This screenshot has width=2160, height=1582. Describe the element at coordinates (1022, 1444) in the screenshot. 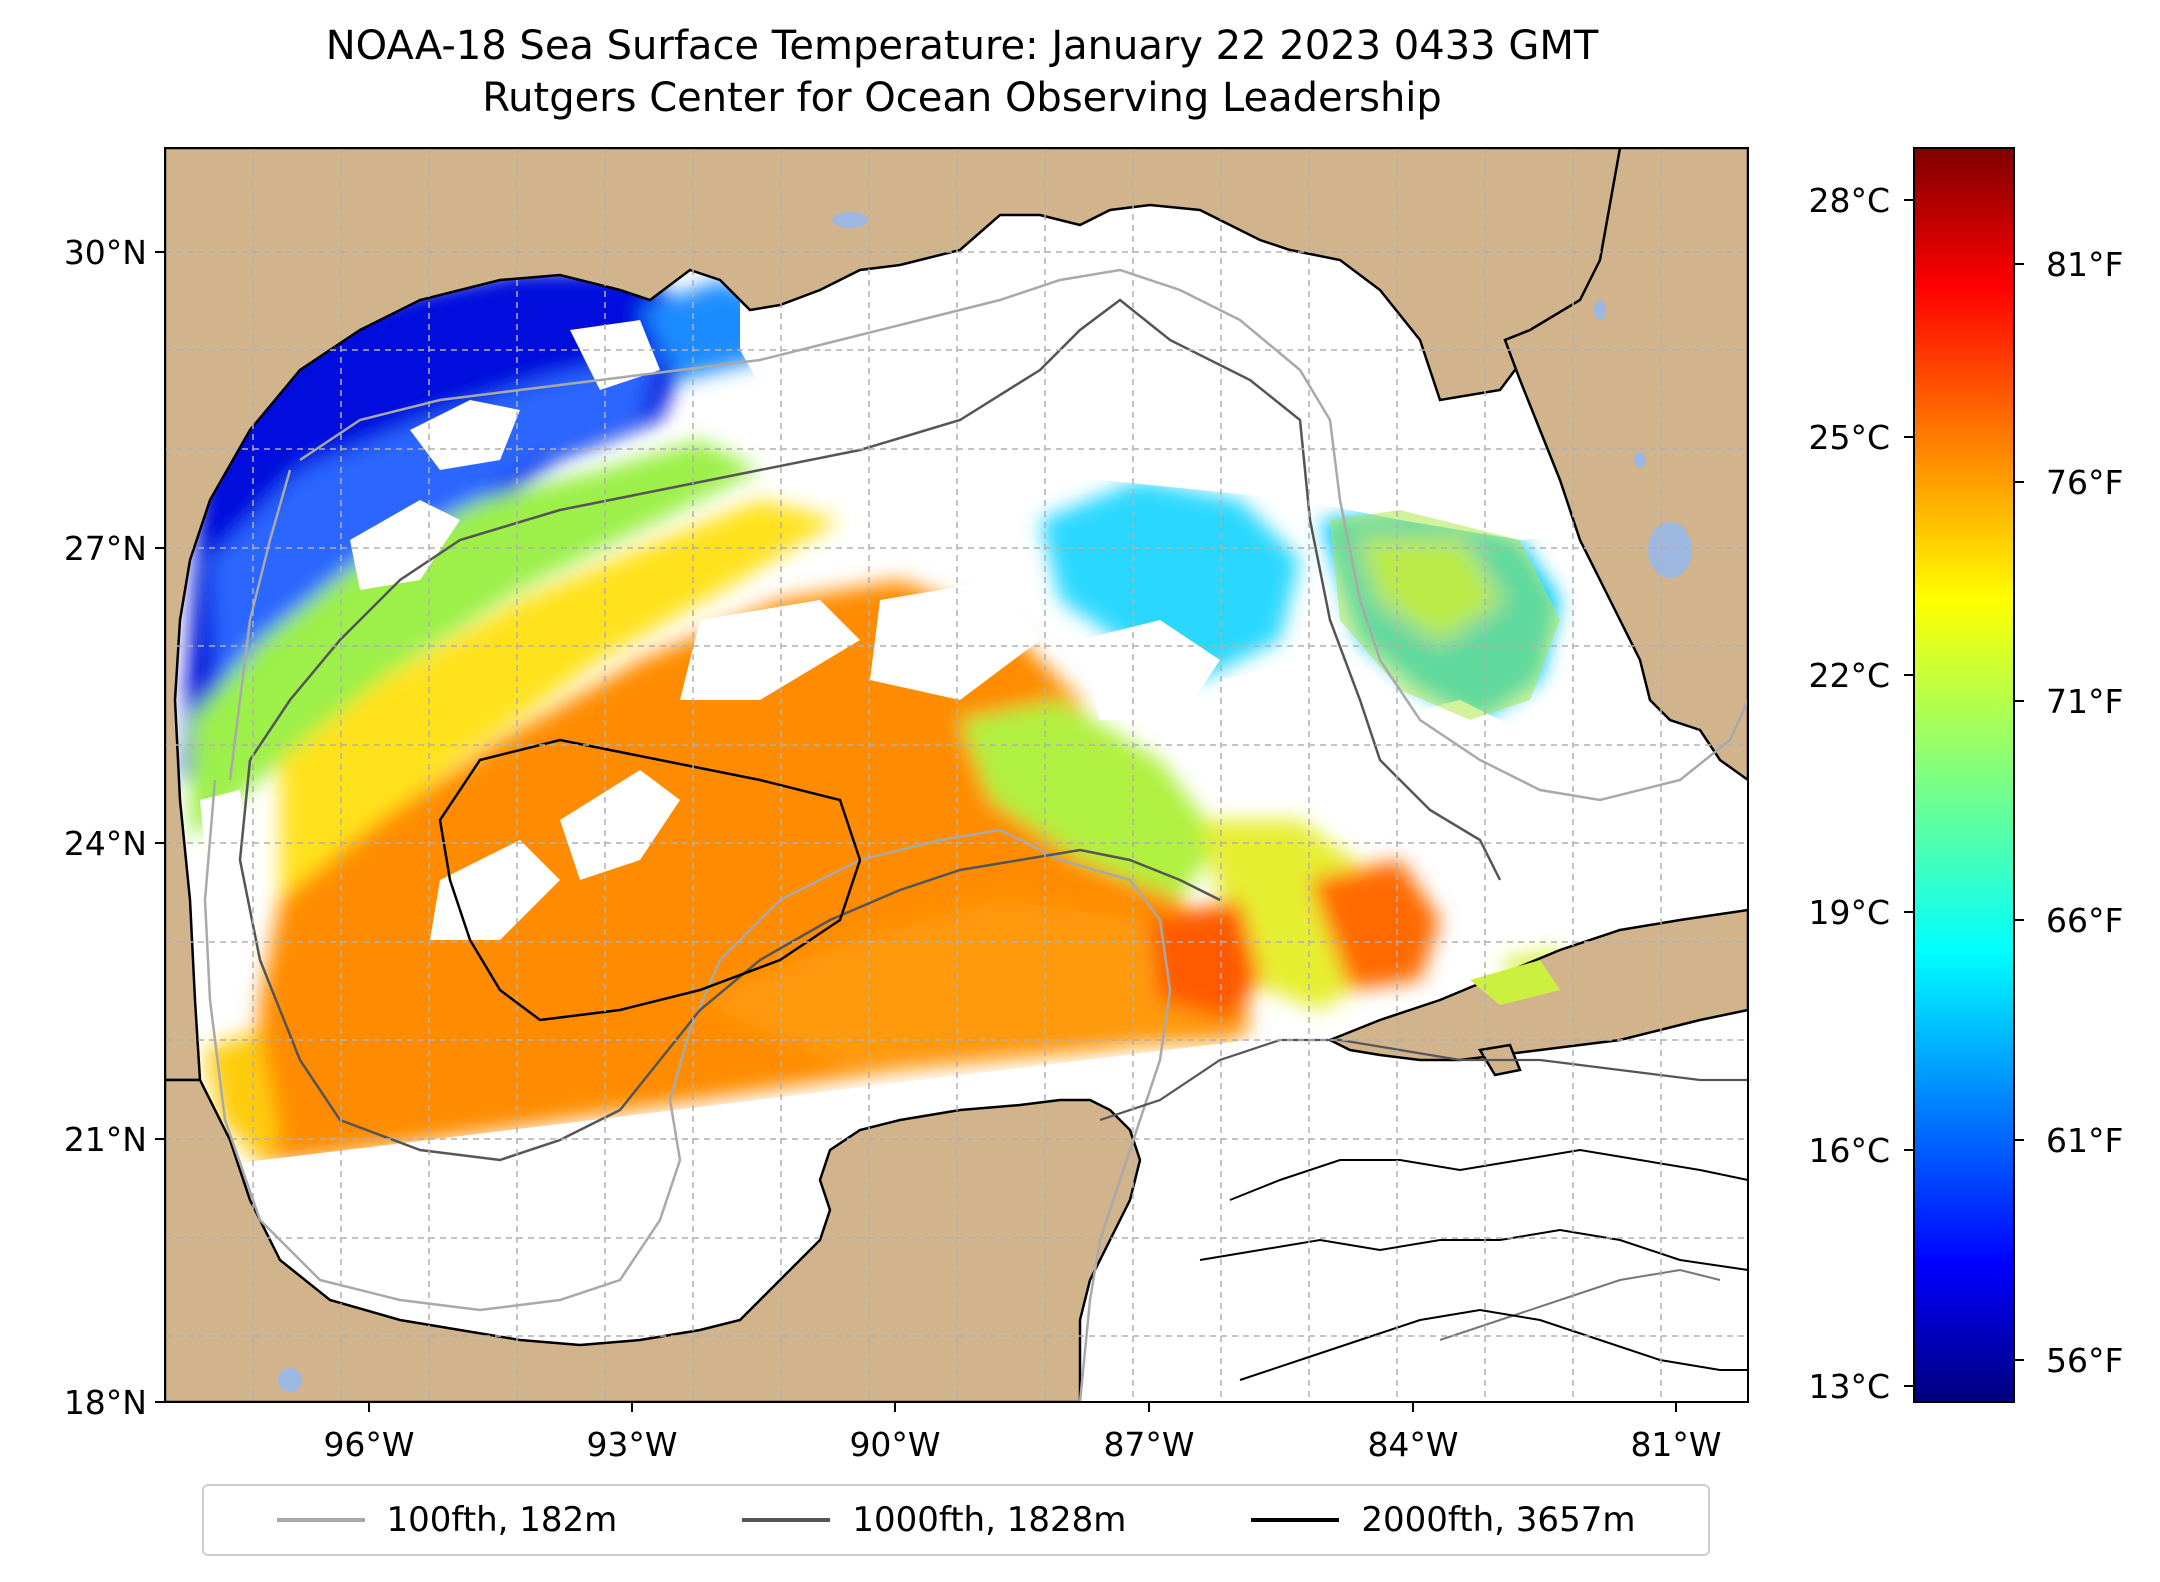

I see `lon-labels: 96°W 93°W 90°W 87°W 84°W 81°W` at that location.